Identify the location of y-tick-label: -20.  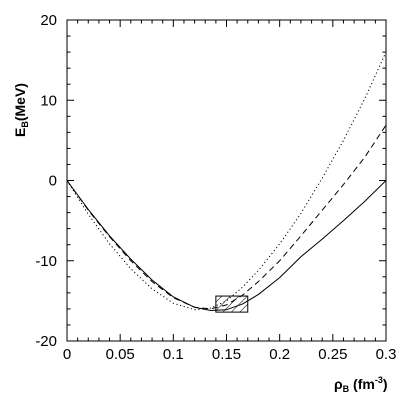
(46, 341).